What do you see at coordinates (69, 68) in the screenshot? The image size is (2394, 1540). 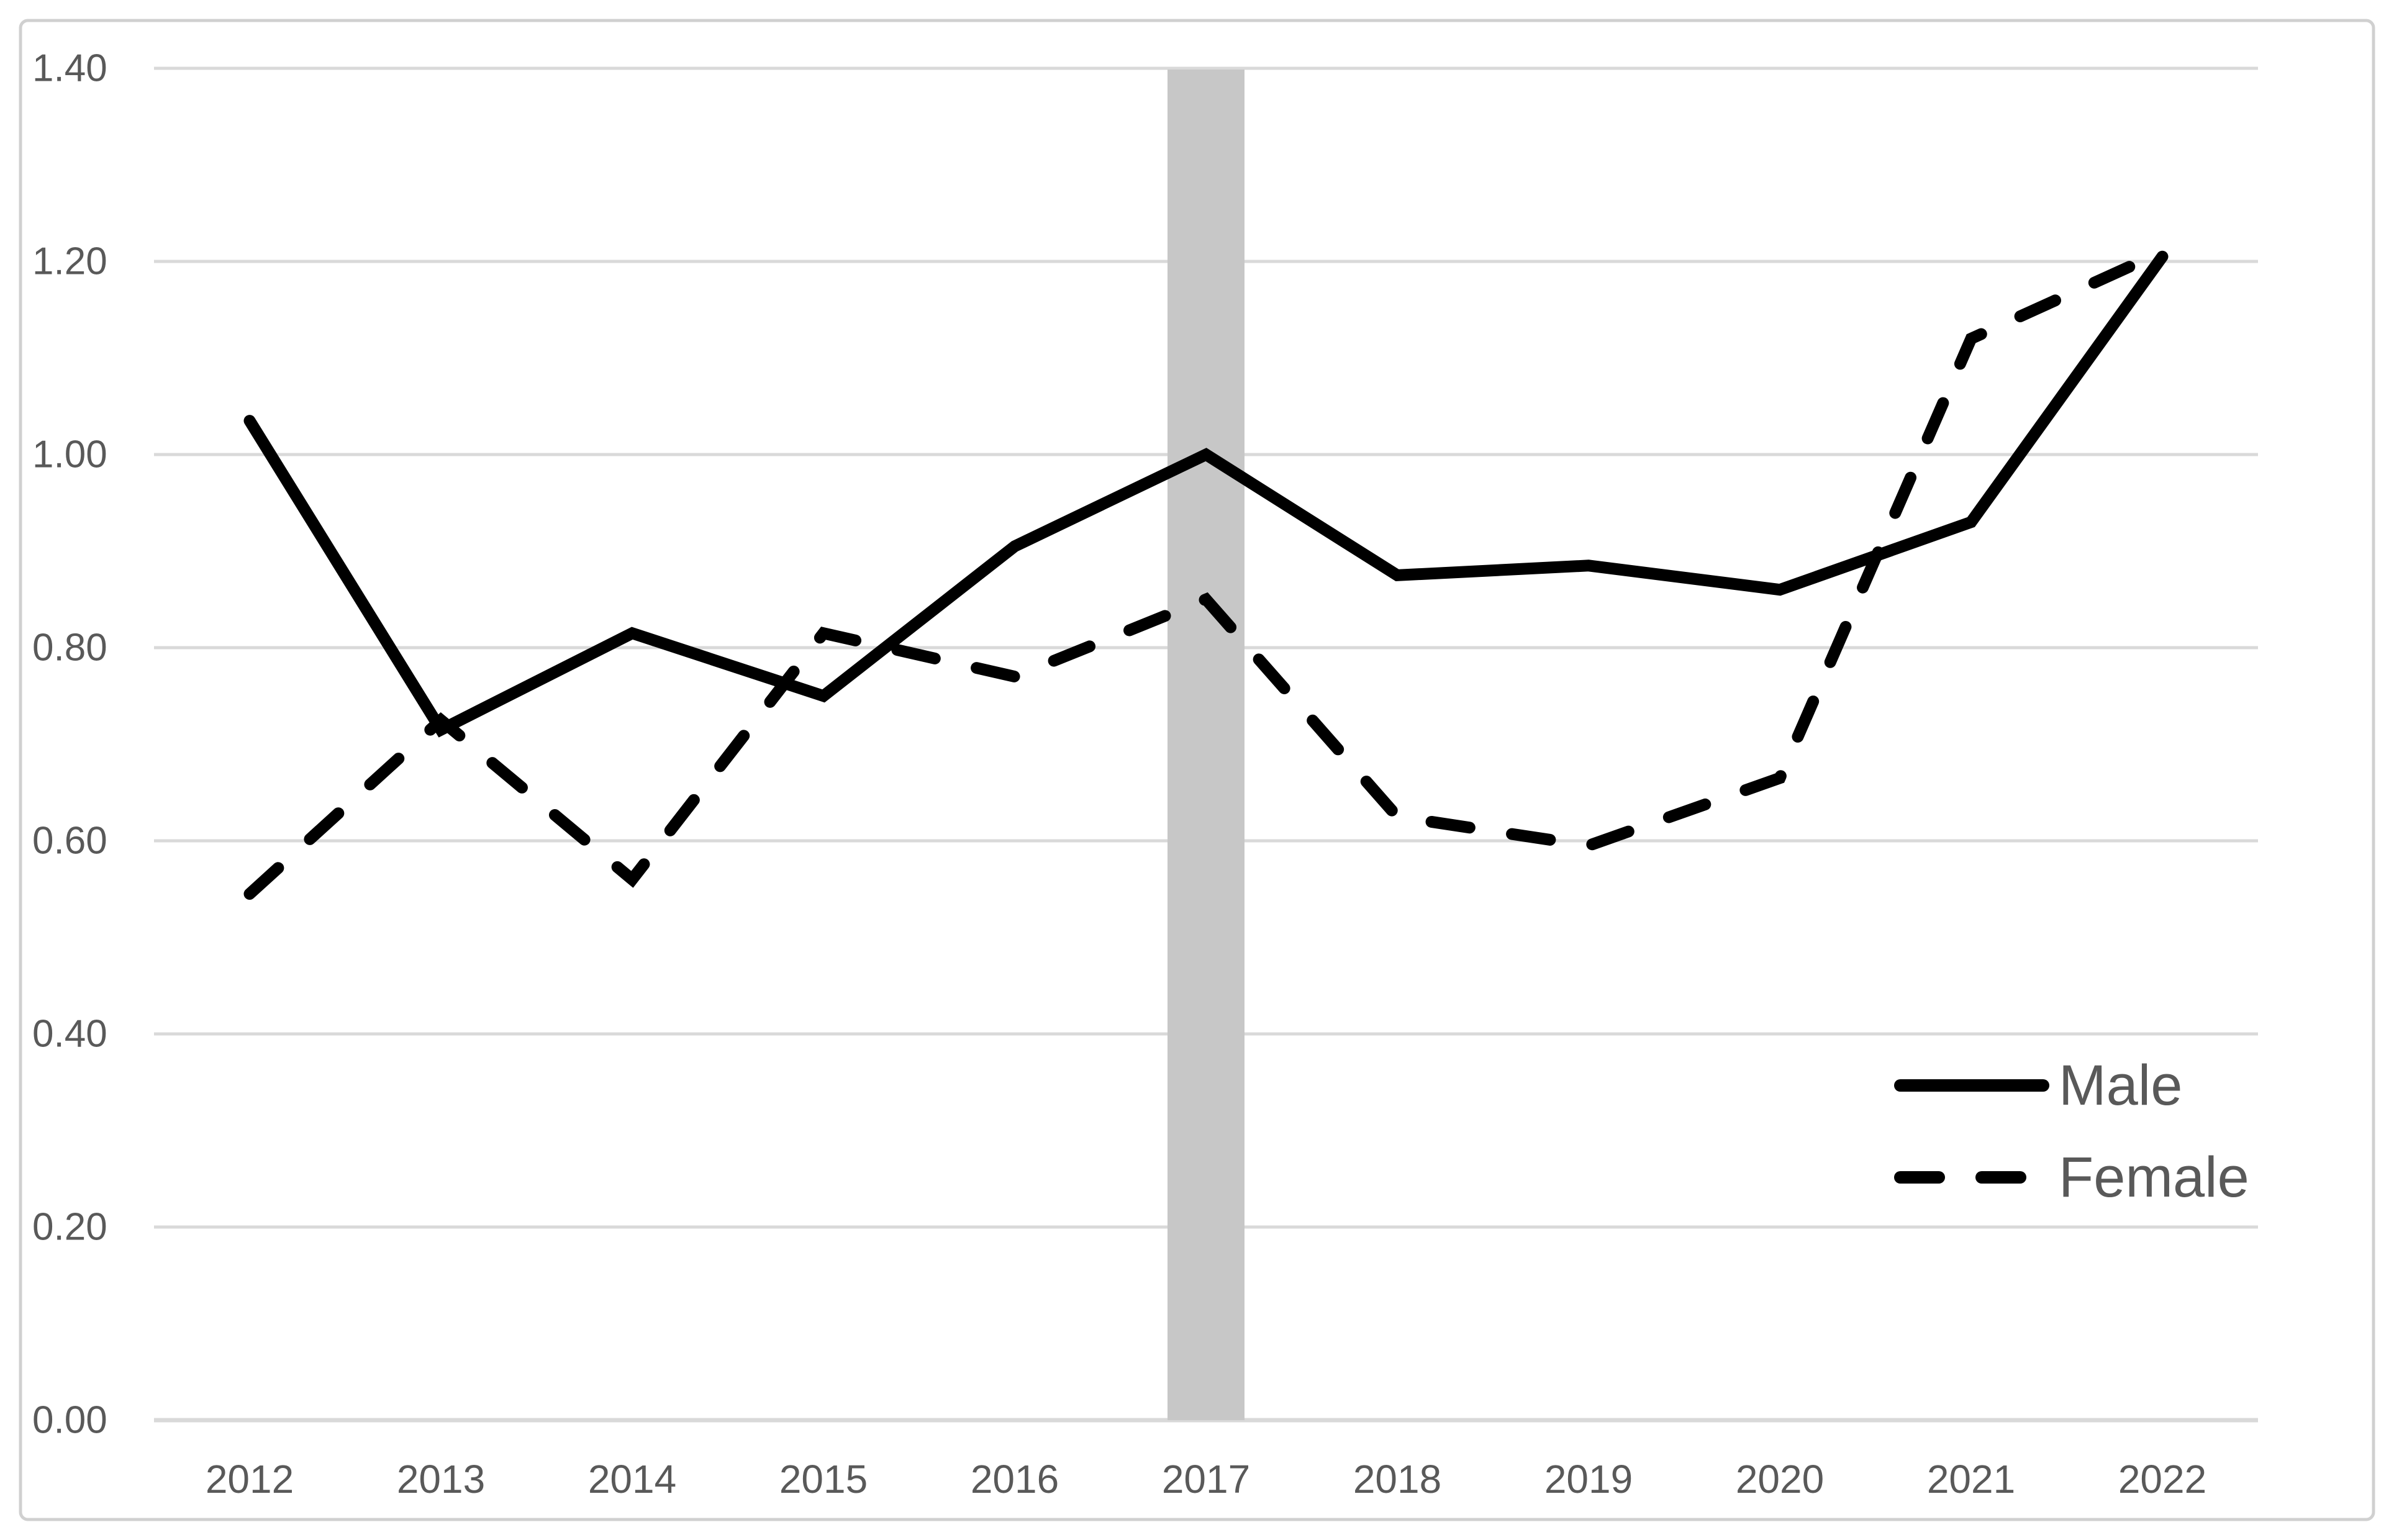 I see `y-tick-label-1.40: 1.40` at bounding box center [69, 68].